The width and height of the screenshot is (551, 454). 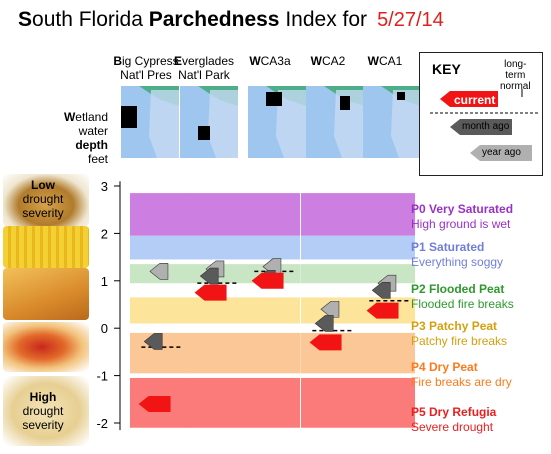 I want to click on key-long-term-normal-label: long-term normal, so click(x=515, y=75).